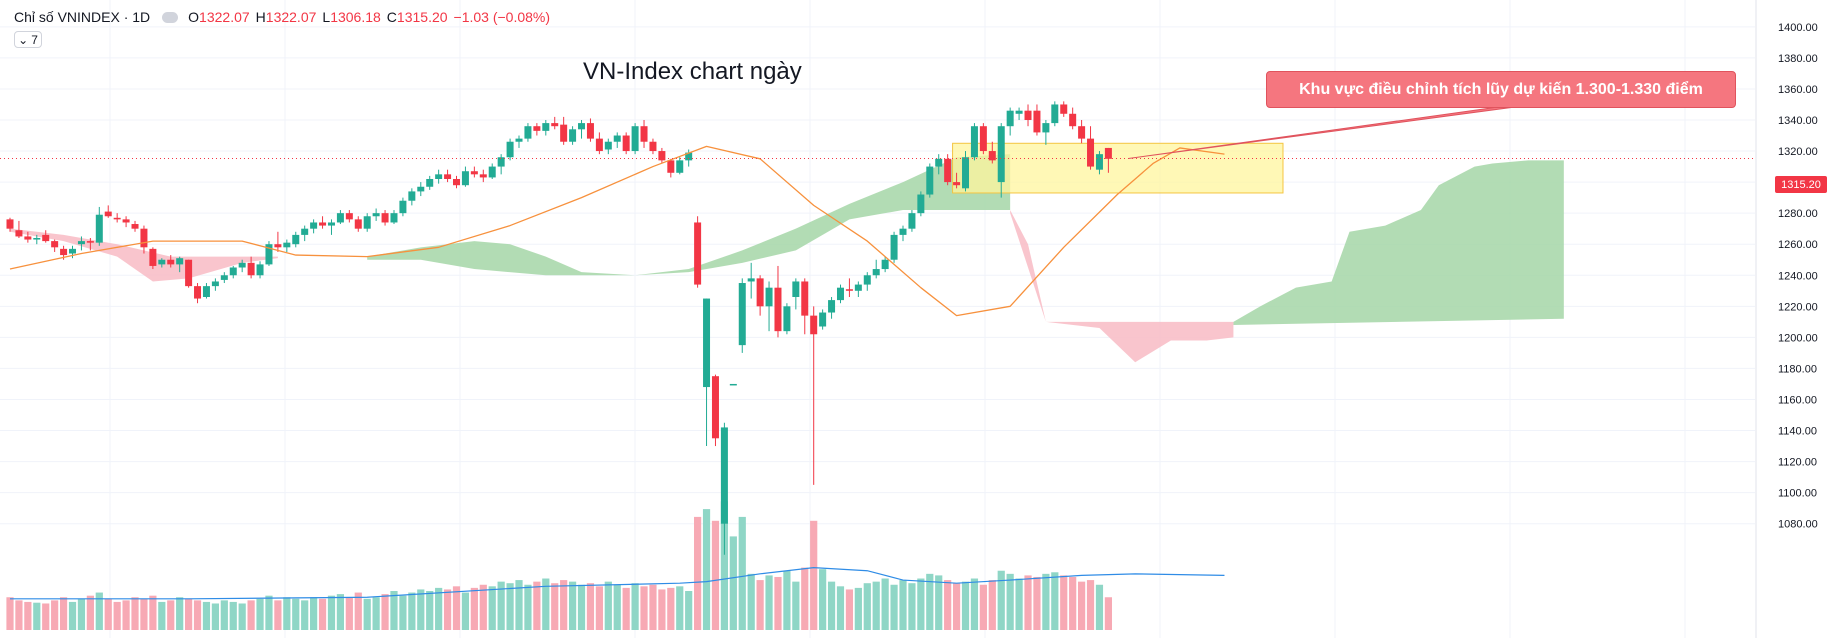 The height and width of the screenshot is (638, 1831). Describe the element at coordinates (1798, 121) in the screenshot. I see `y-tick-label: 1340.00` at that location.